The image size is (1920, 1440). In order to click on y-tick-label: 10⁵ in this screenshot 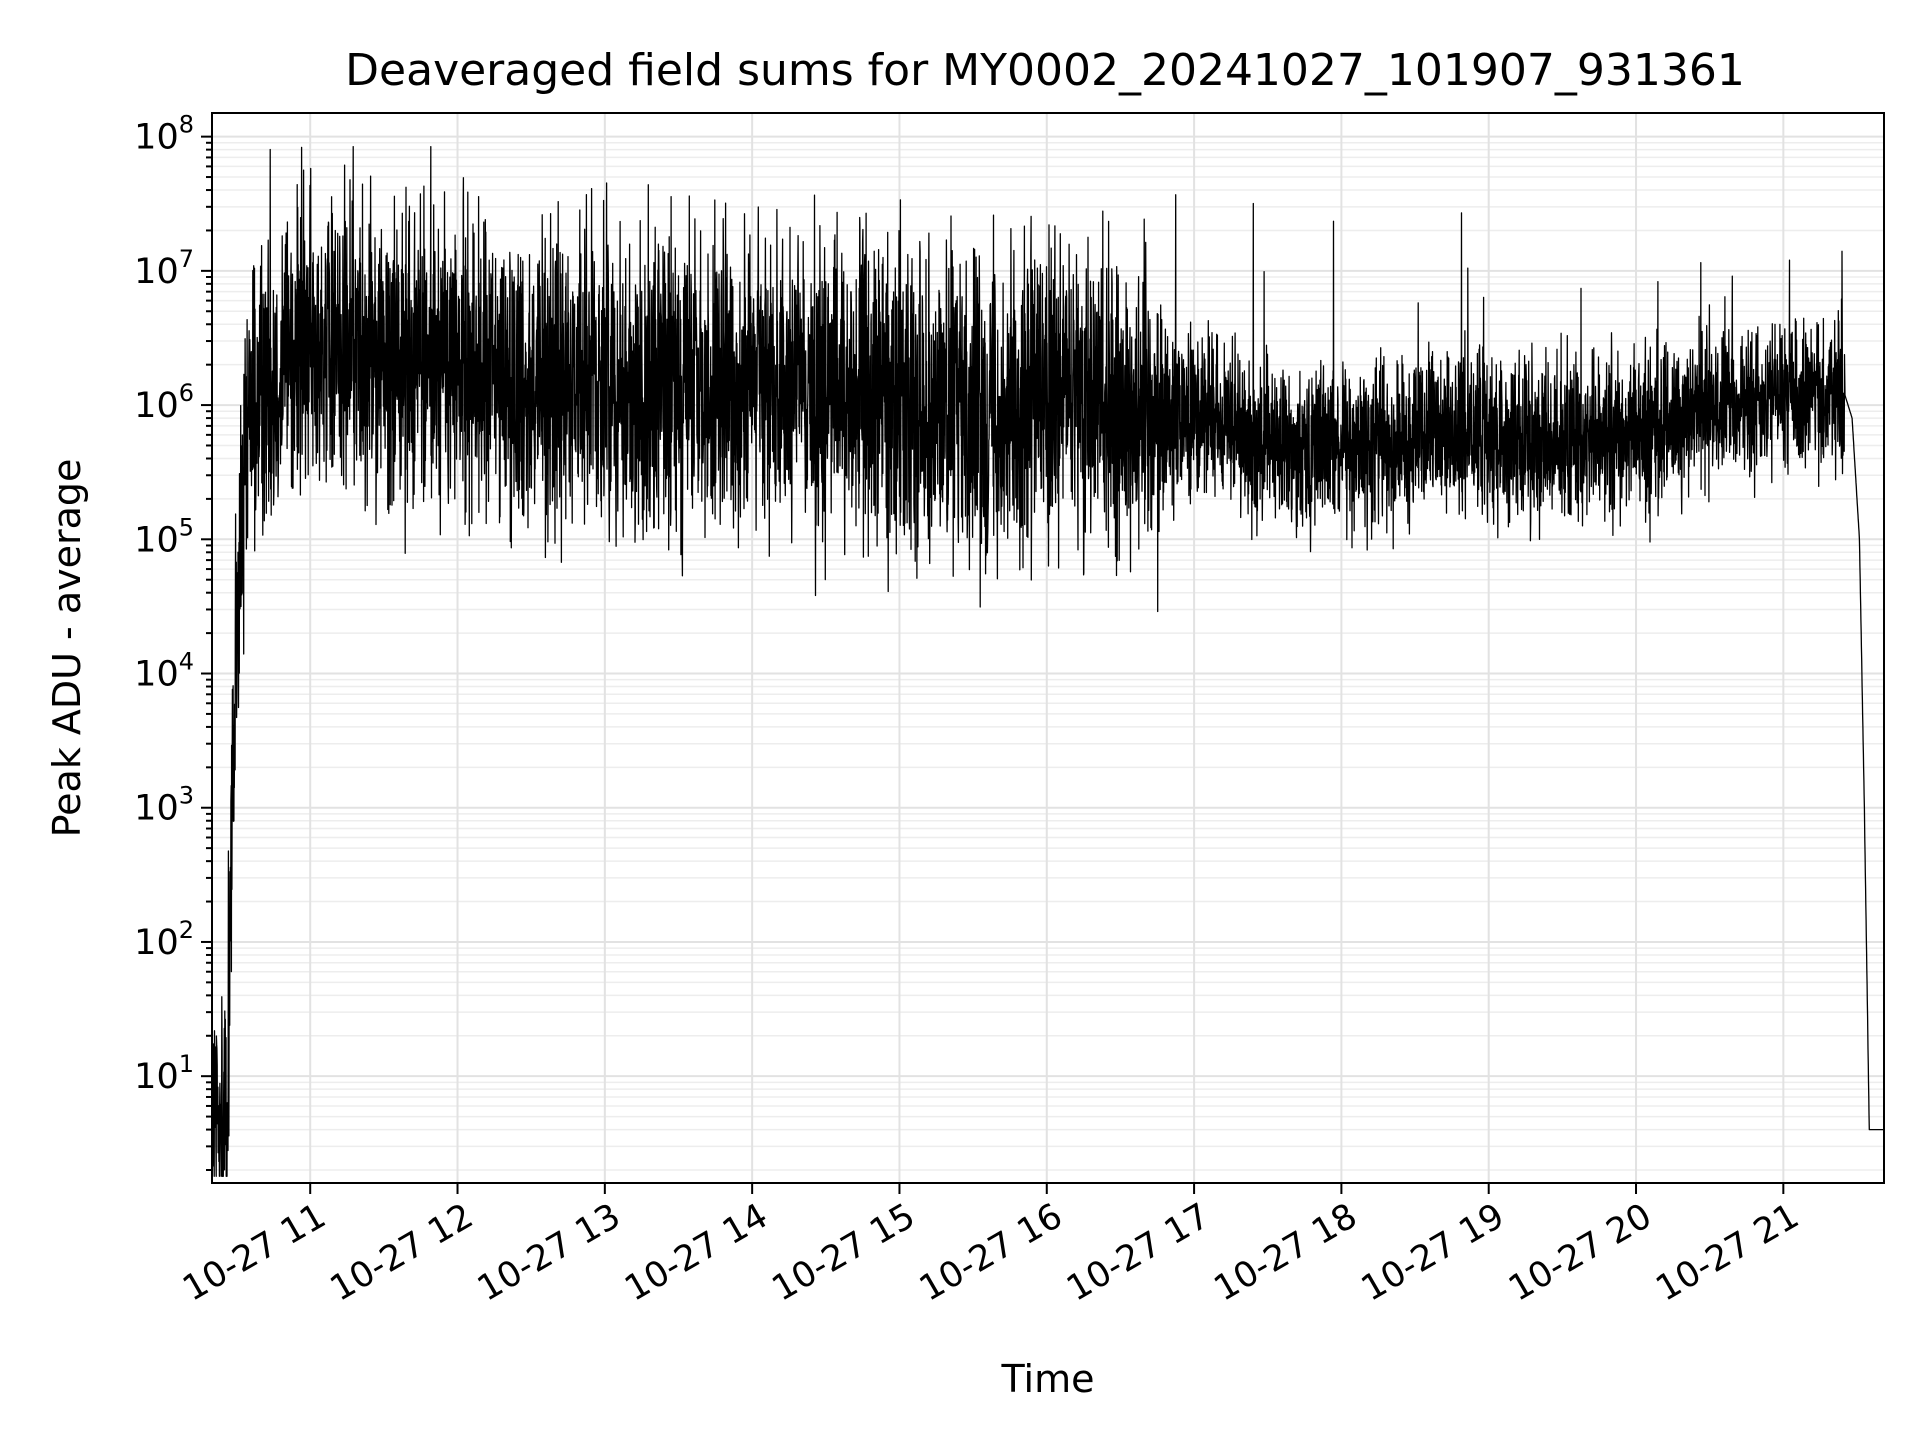, I will do `click(164, 536)`.